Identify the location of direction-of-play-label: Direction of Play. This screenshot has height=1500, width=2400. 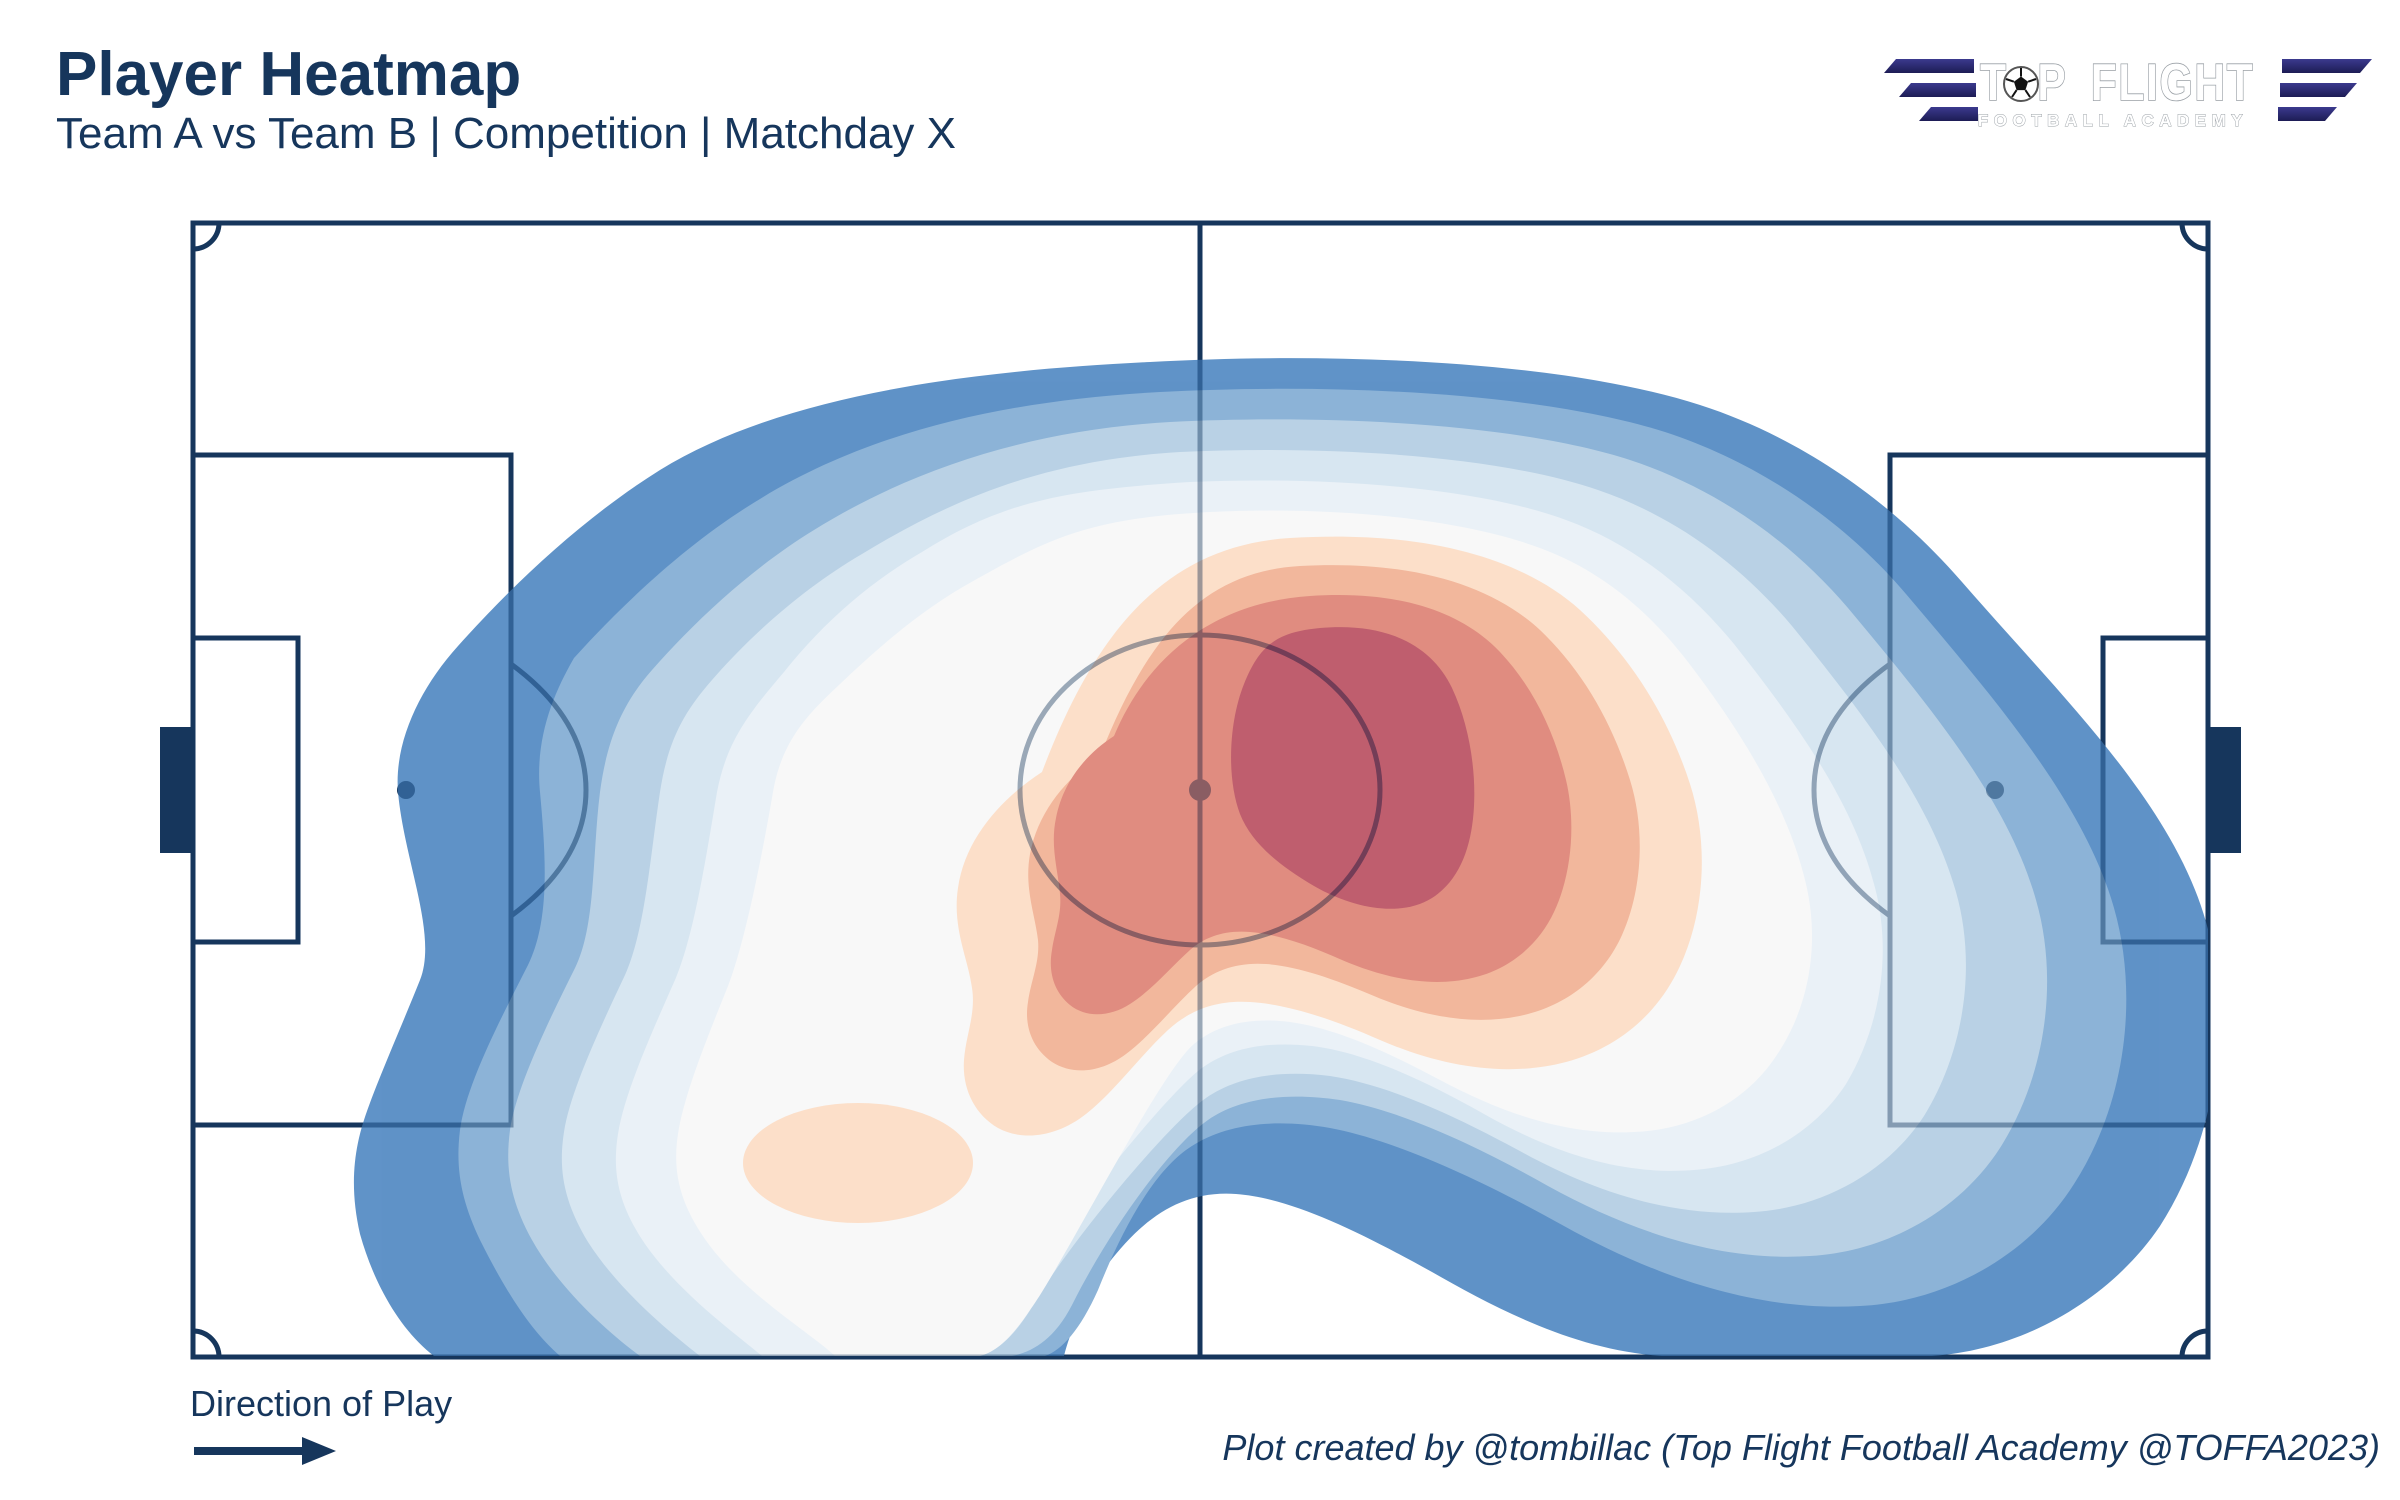
(321, 1403).